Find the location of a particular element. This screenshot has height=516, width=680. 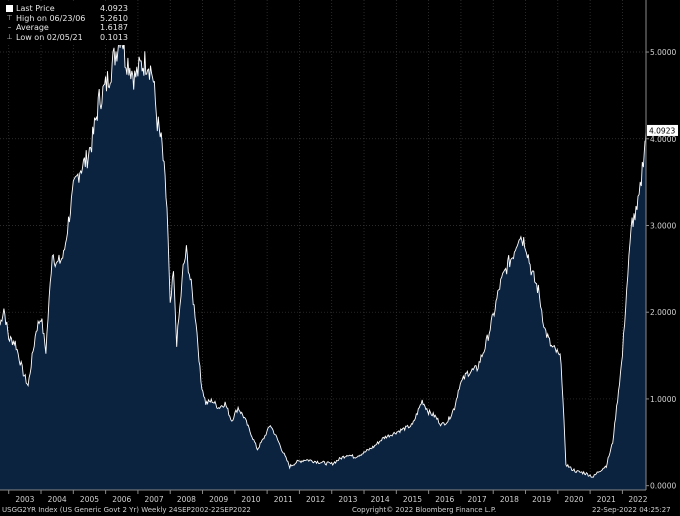

legend-average-label: Average is located at coordinates (32, 27).